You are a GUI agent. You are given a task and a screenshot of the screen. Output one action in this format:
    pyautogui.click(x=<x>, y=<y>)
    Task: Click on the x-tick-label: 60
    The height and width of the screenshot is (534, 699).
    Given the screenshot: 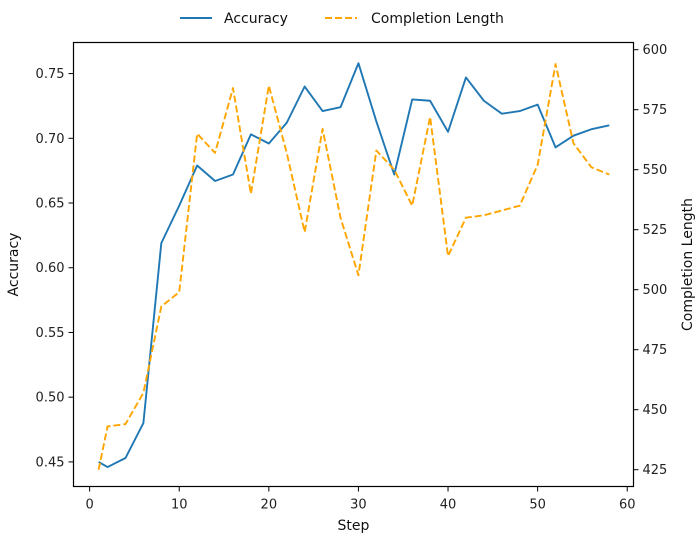 What is the action you would take?
    pyautogui.click(x=627, y=505)
    